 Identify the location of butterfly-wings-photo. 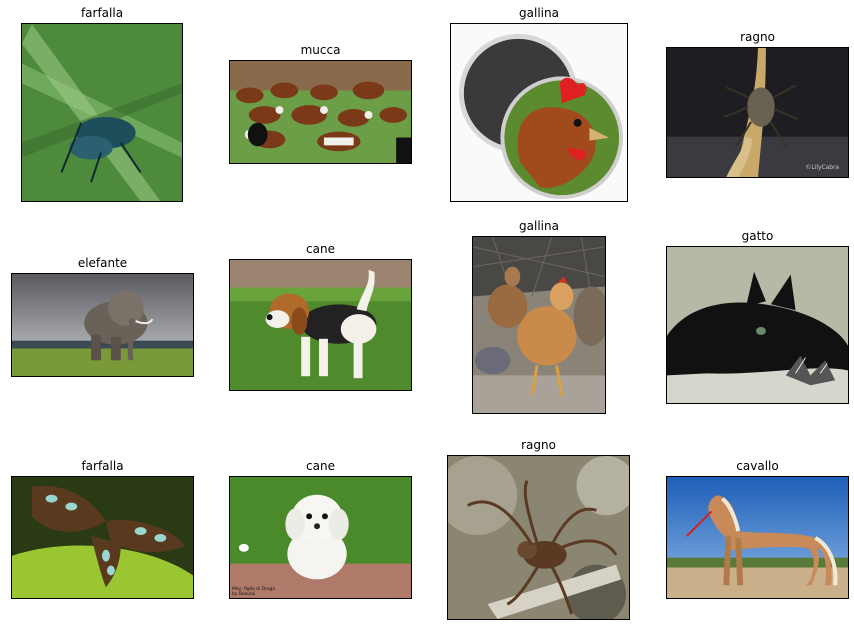
(102, 537).